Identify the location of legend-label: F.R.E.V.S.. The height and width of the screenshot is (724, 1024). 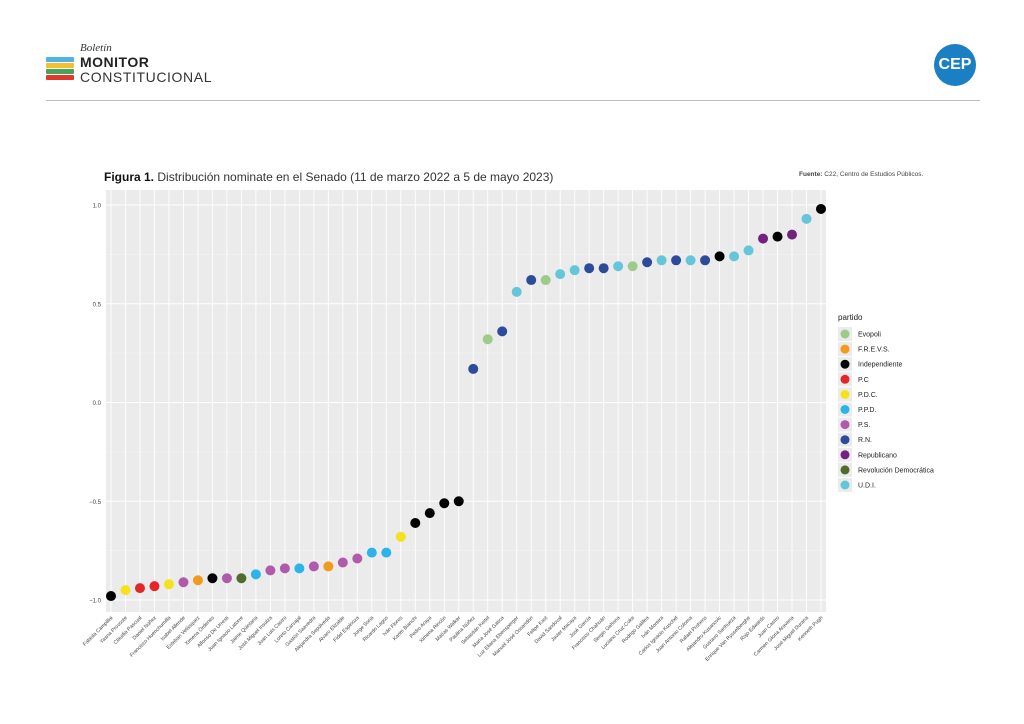
(874, 350).